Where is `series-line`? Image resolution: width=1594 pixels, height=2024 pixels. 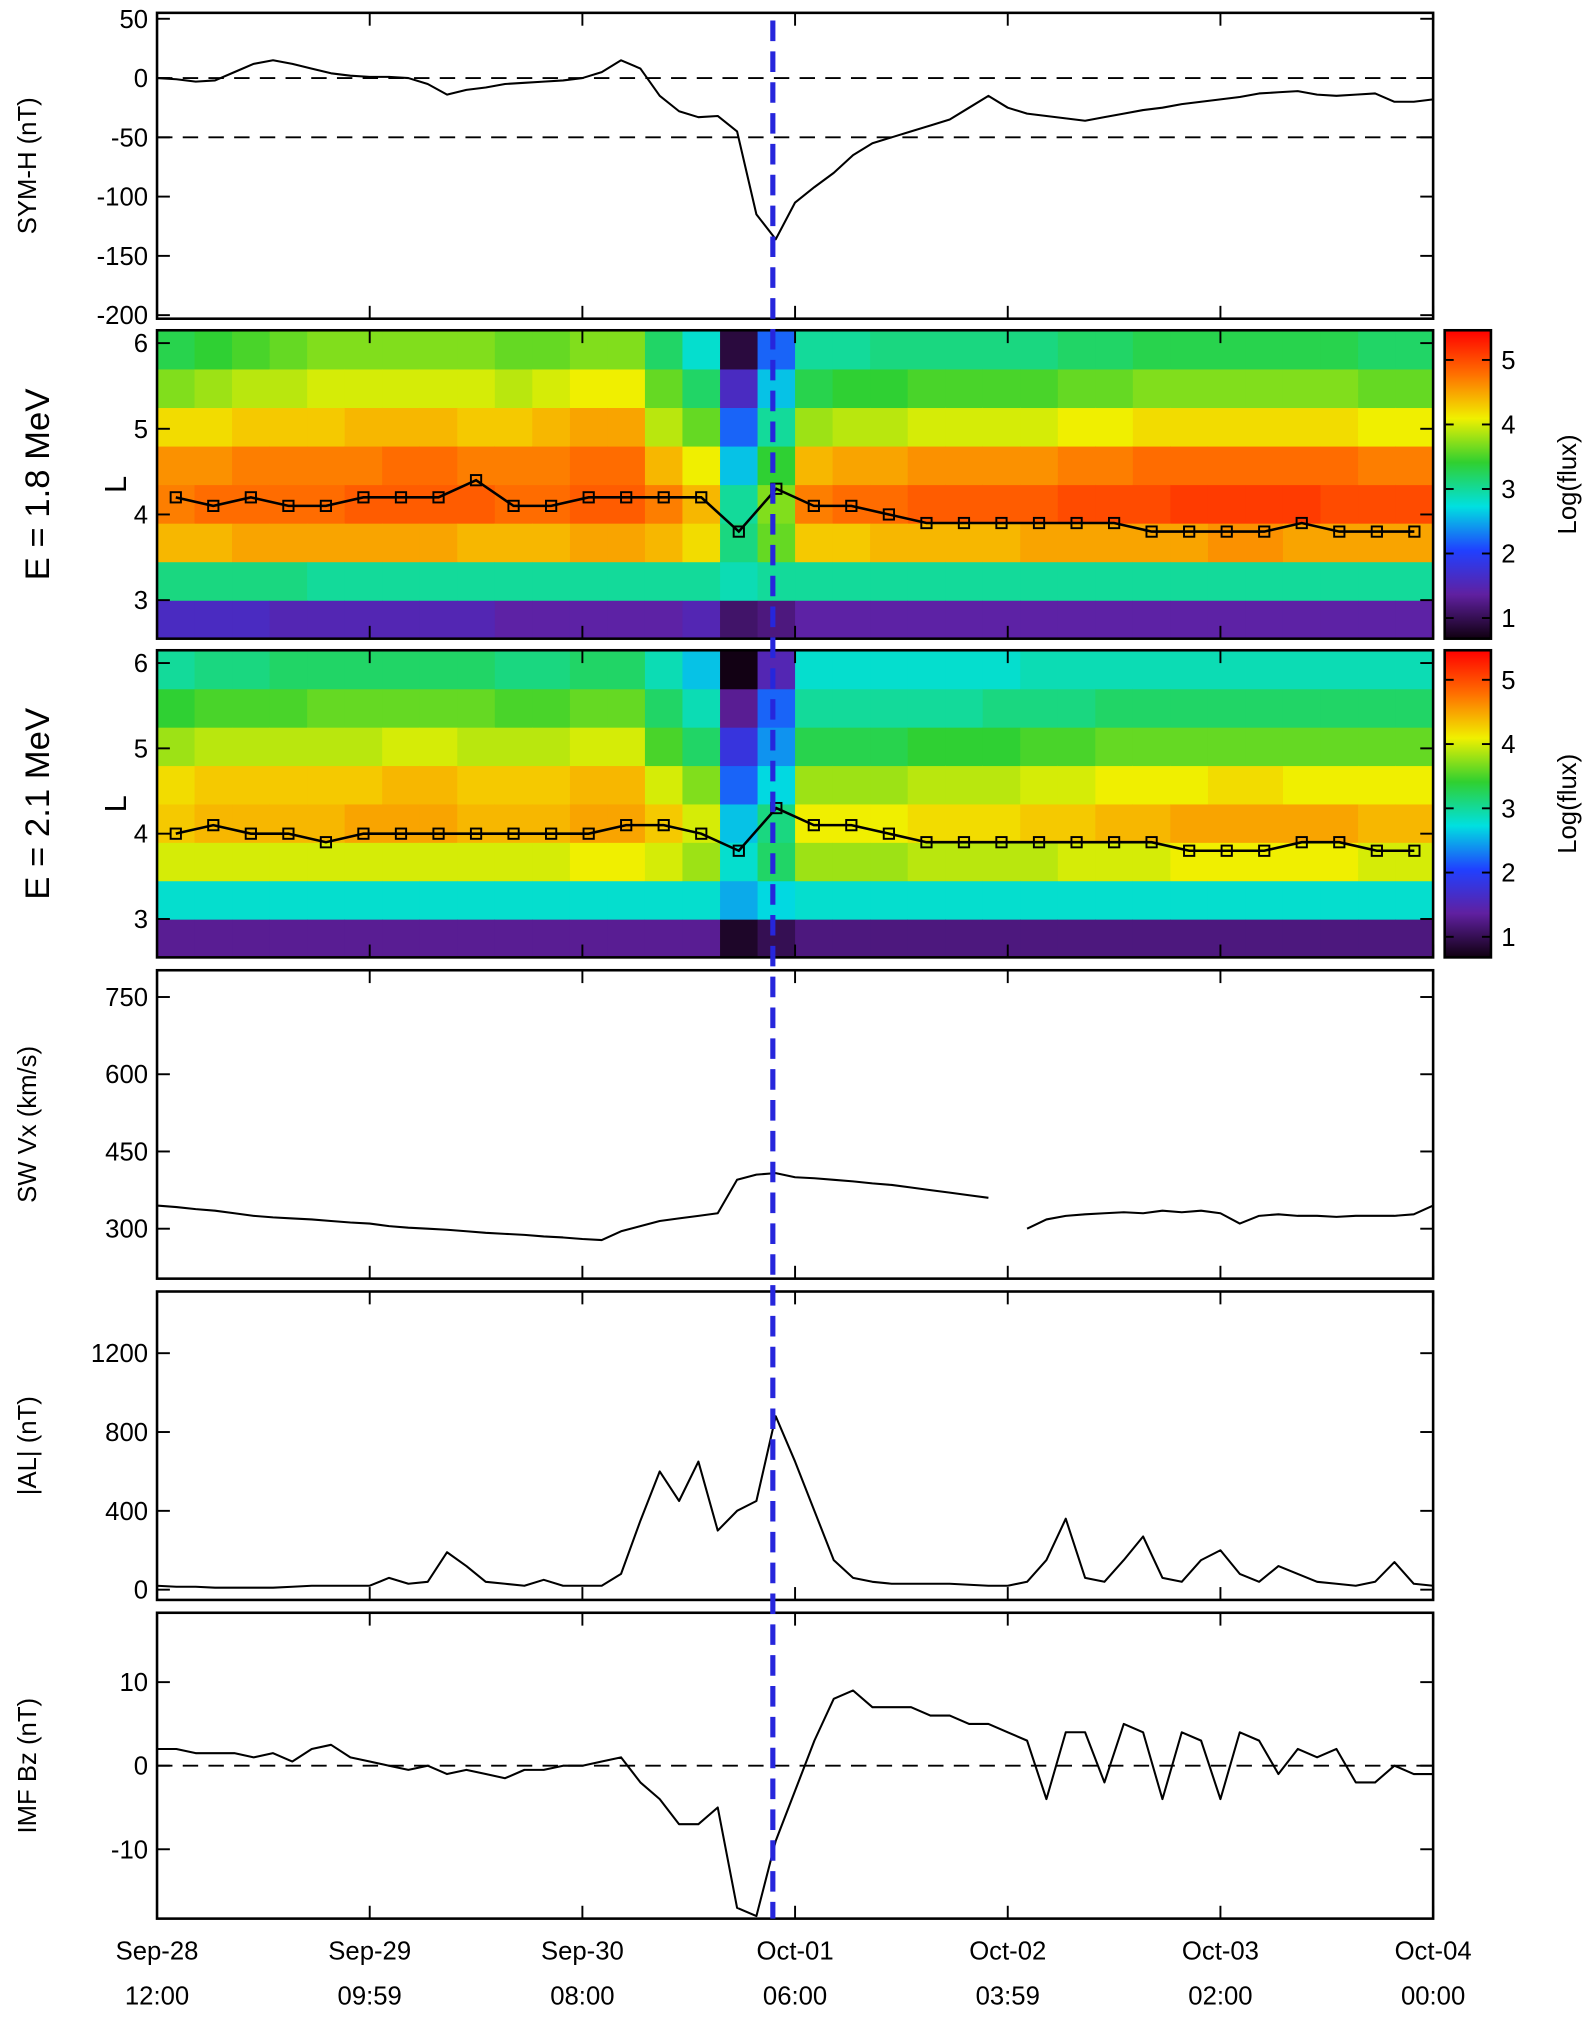
series-line is located at coordinates (795, 1803).